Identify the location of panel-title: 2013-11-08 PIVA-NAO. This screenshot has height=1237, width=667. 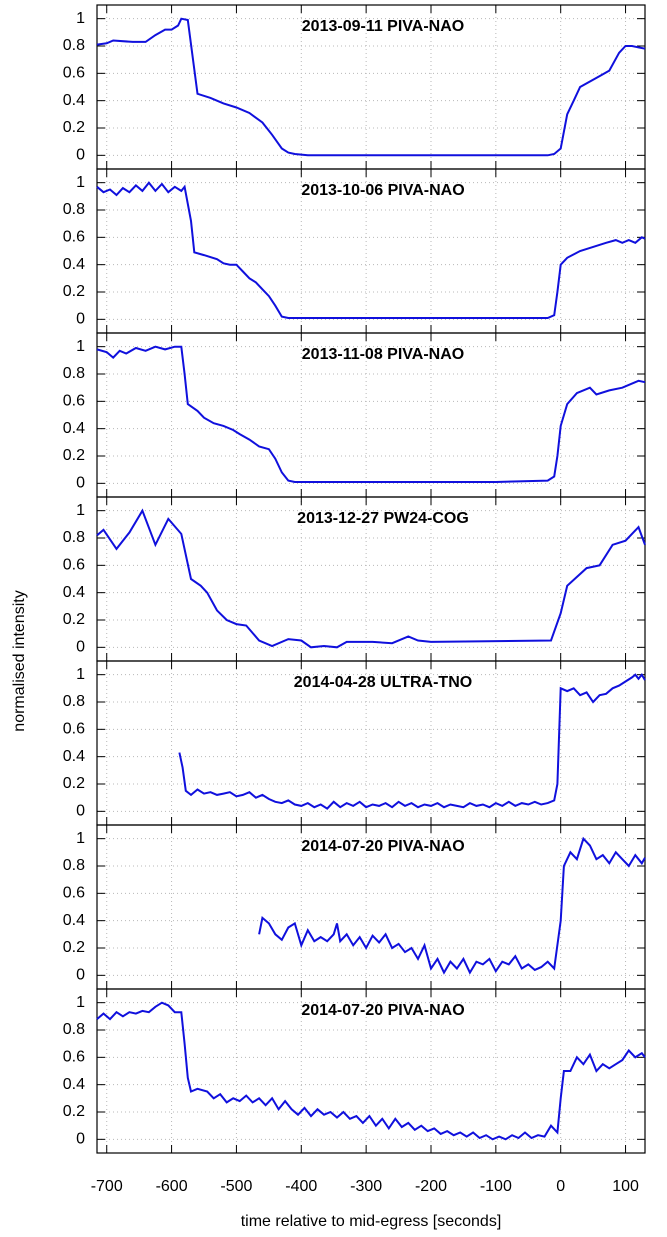
(383, 354).